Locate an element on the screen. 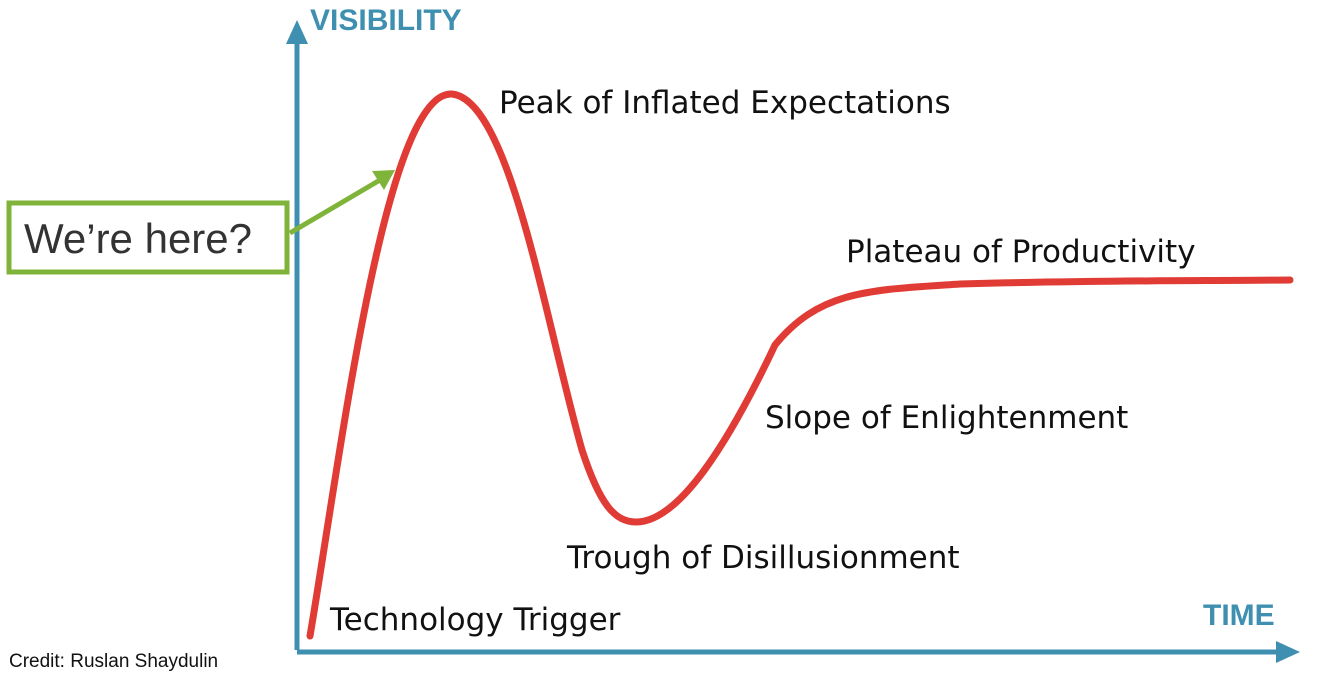  callout-arrowhead is located at coordinates (383, 180).